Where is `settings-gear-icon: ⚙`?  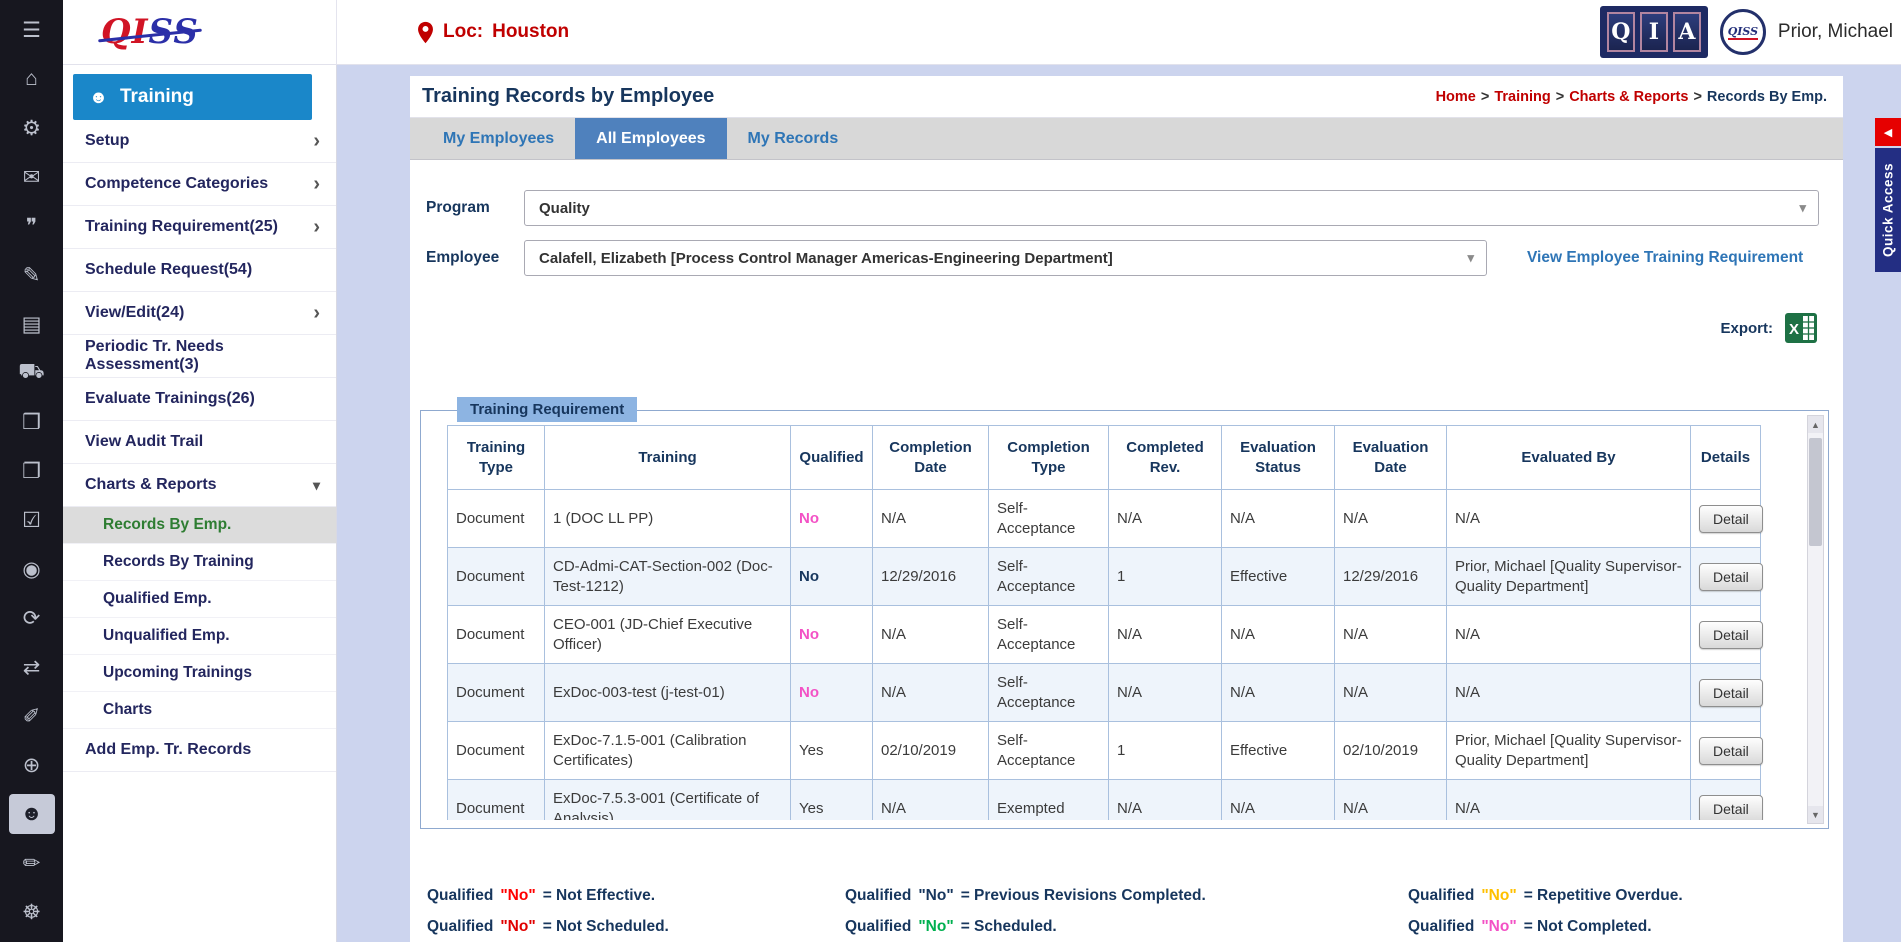 settings-gear-icon: ⚙ is located at coordinates (31, 128).